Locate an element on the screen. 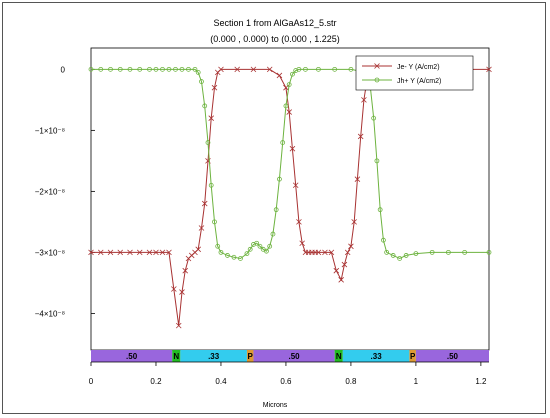 This screenshot has width=550, height=418. region-label: N is located at coordinates (339, 356).